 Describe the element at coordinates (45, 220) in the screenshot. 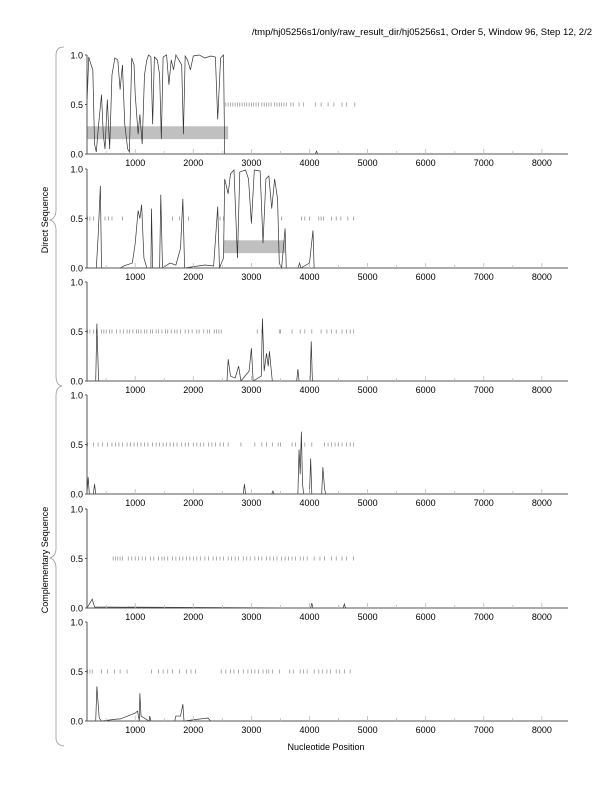

I see `direct-sequence-label: Direct Sequence` at that location.